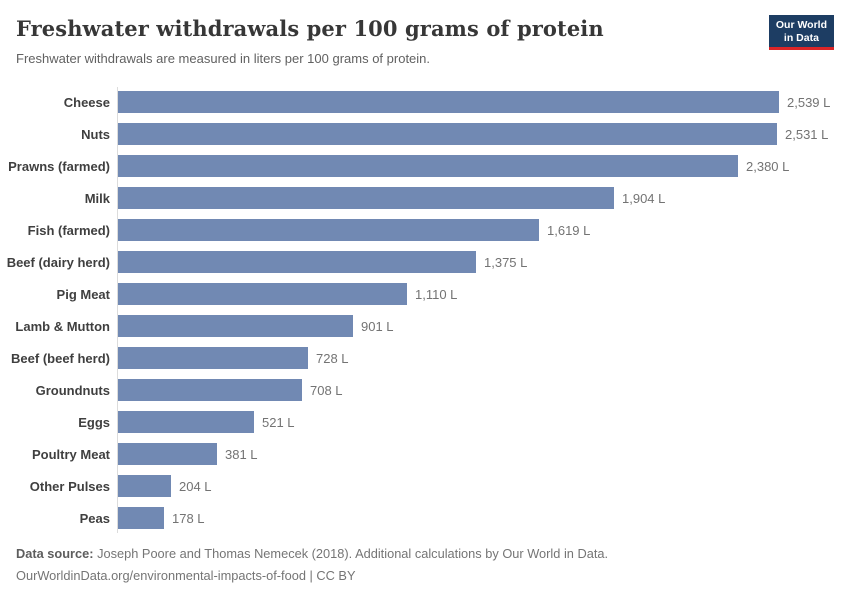 The height and width of the screenshot is (600, 850). I want to click on category-label: Other Pulses, so click(69, 486).